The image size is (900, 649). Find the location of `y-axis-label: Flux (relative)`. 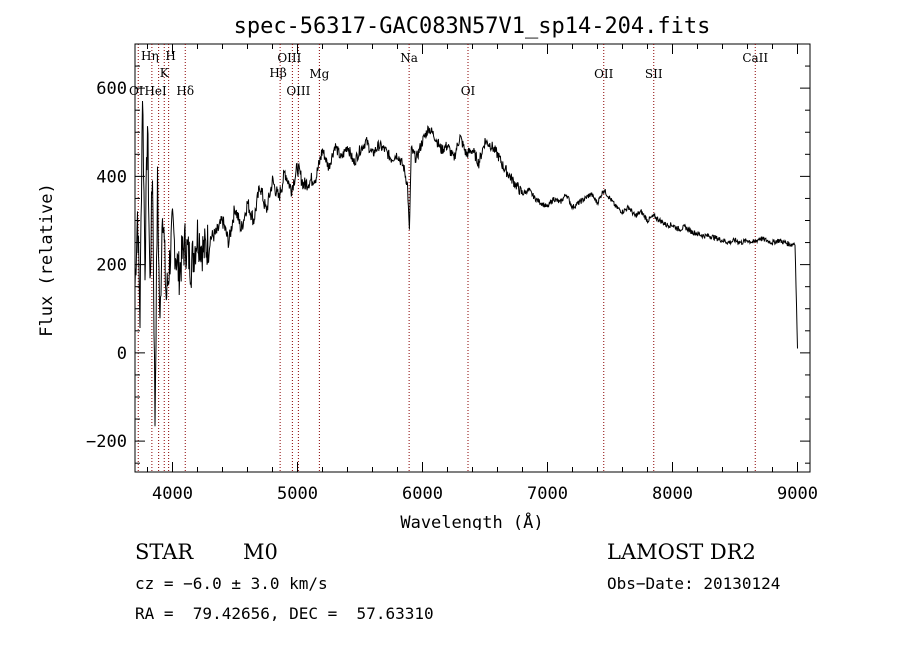

y-axis-label: Flux (relative) is located at coordinates (47, 260).